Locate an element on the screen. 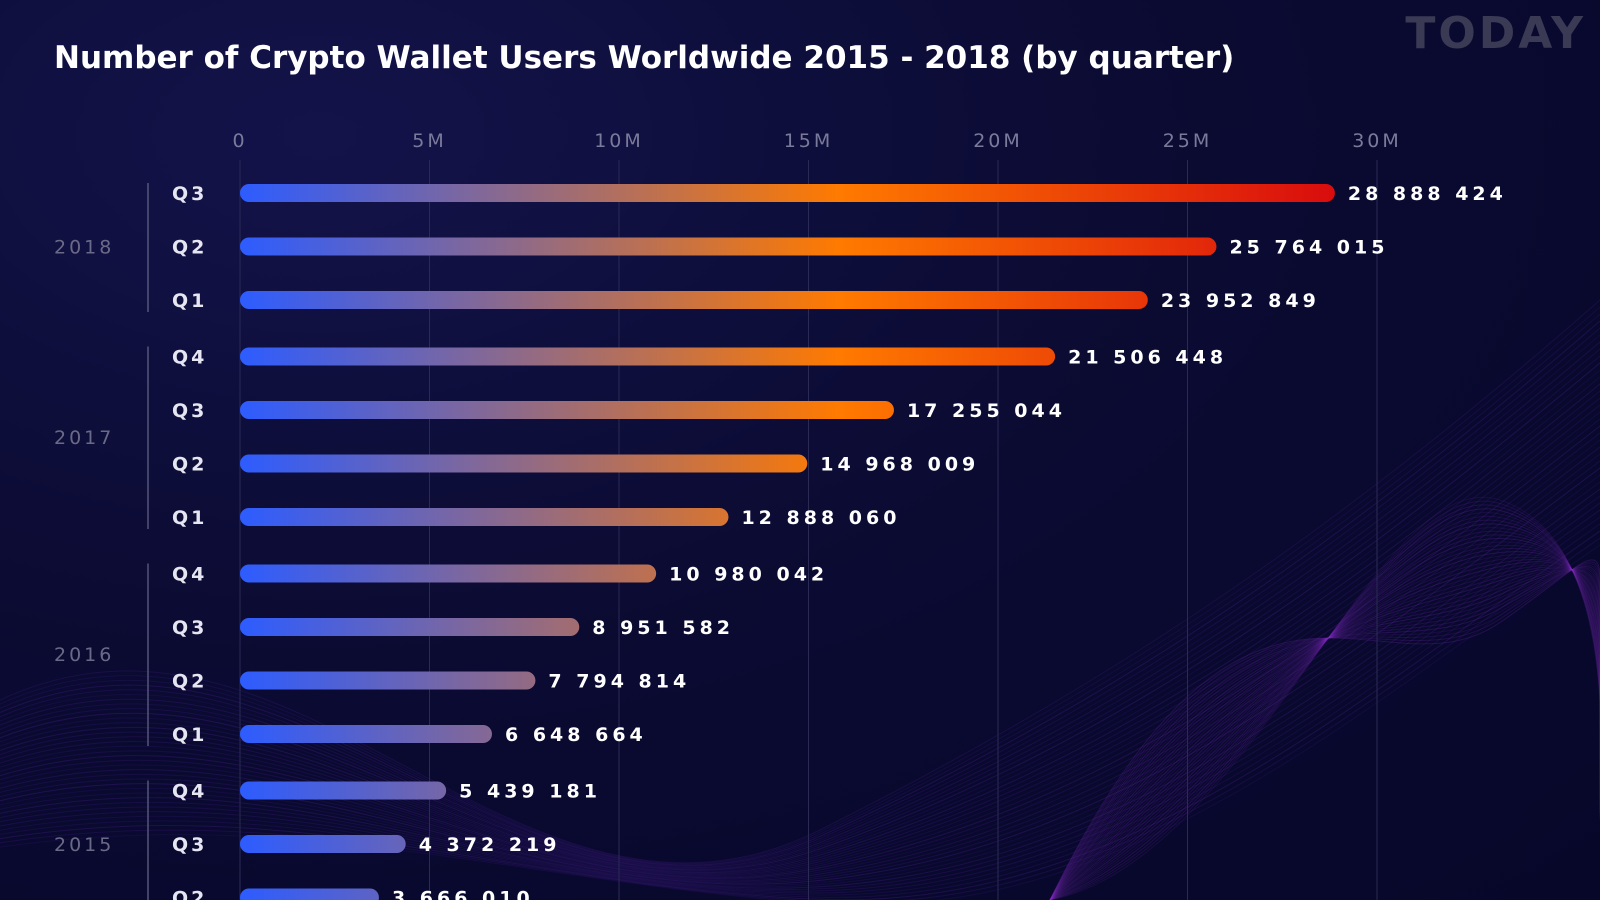  x-tick-label: 25M is located at coordinates (1188, 141).